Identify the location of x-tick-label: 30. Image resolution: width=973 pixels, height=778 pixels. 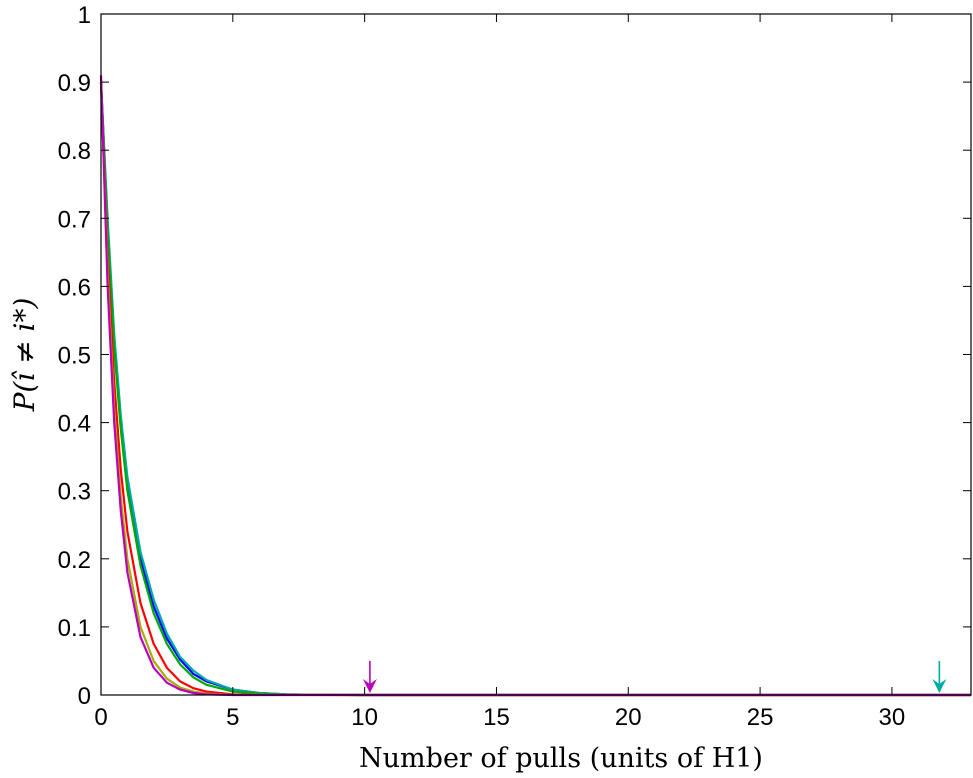
(892, 717).